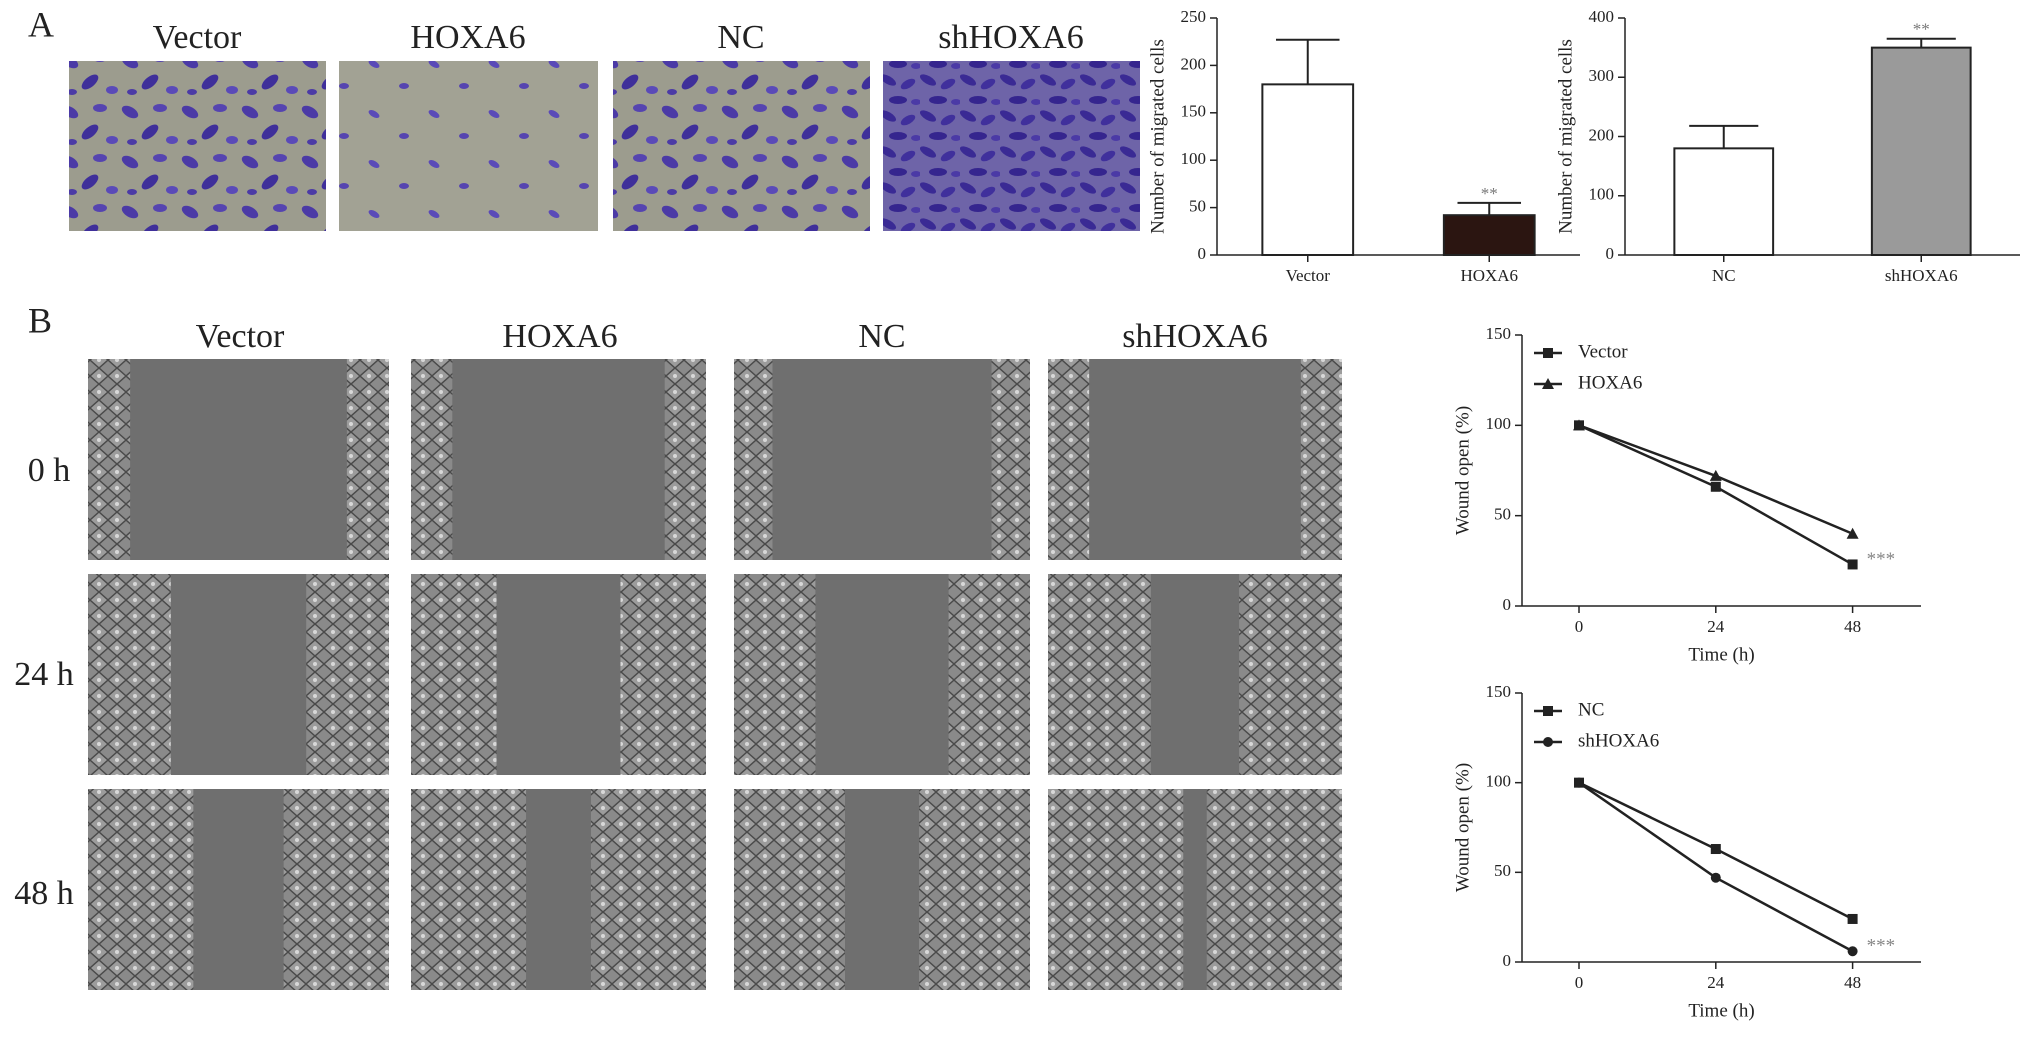 The height and width of the screenshot is (1046, 2031). I want to click on y-tick-label: 400, so click(1602, 16).